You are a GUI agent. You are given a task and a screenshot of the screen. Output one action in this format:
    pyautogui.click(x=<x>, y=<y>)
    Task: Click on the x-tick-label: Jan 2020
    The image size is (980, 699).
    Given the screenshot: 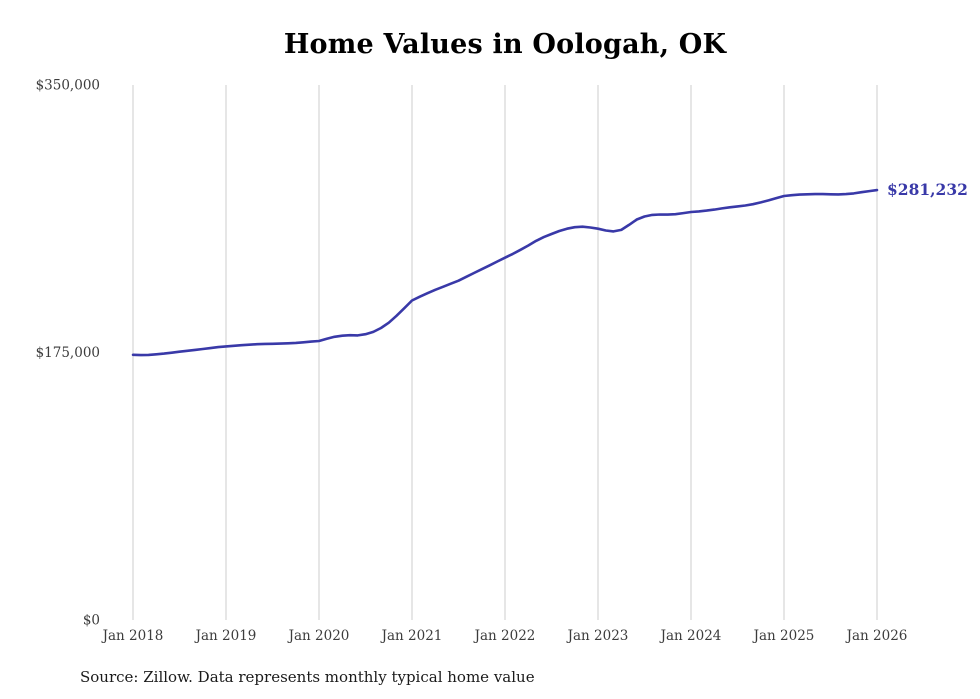 What is the action you would take?
    pyautogui.click(x=318, y=636)
    